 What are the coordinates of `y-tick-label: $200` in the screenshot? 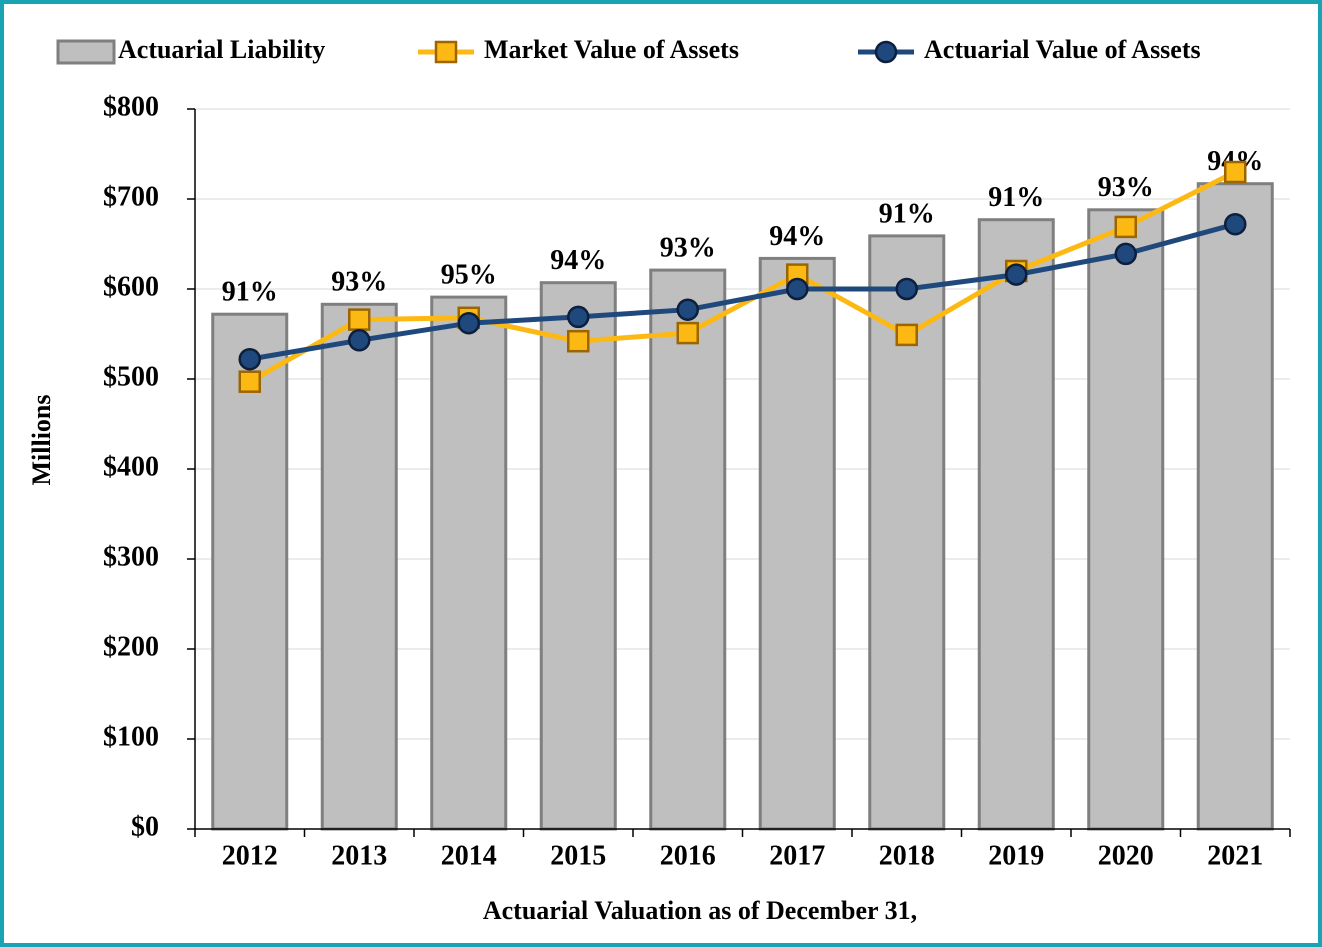 It's located at (131, 646).